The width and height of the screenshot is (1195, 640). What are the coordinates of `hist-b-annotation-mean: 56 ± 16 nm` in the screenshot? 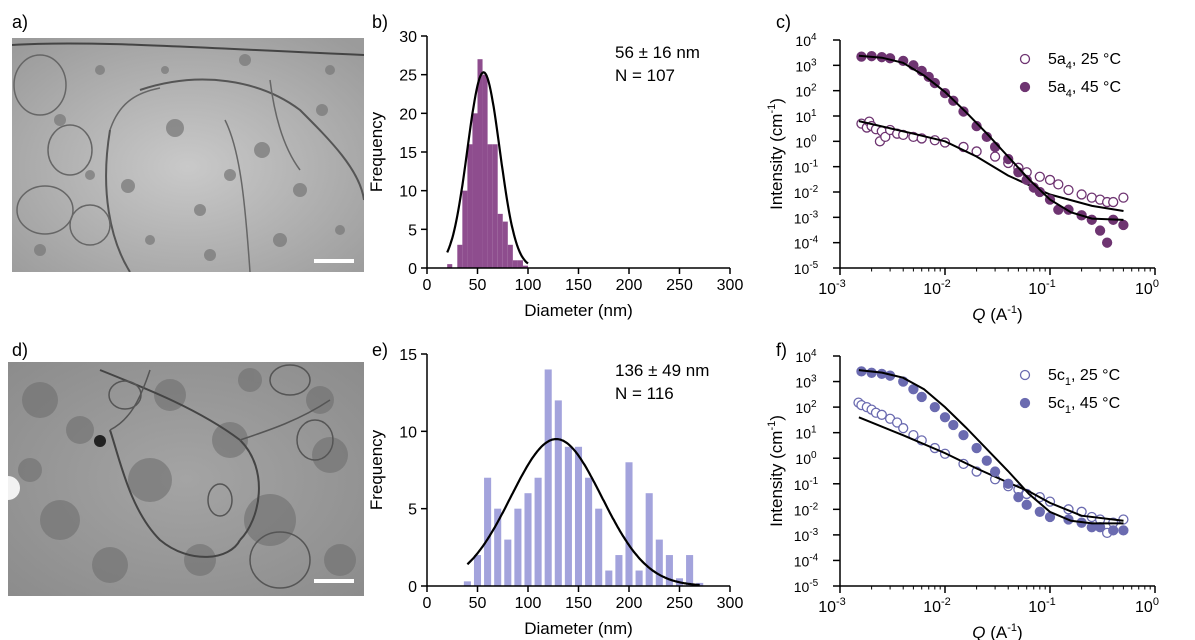 It's located at (657, 52).